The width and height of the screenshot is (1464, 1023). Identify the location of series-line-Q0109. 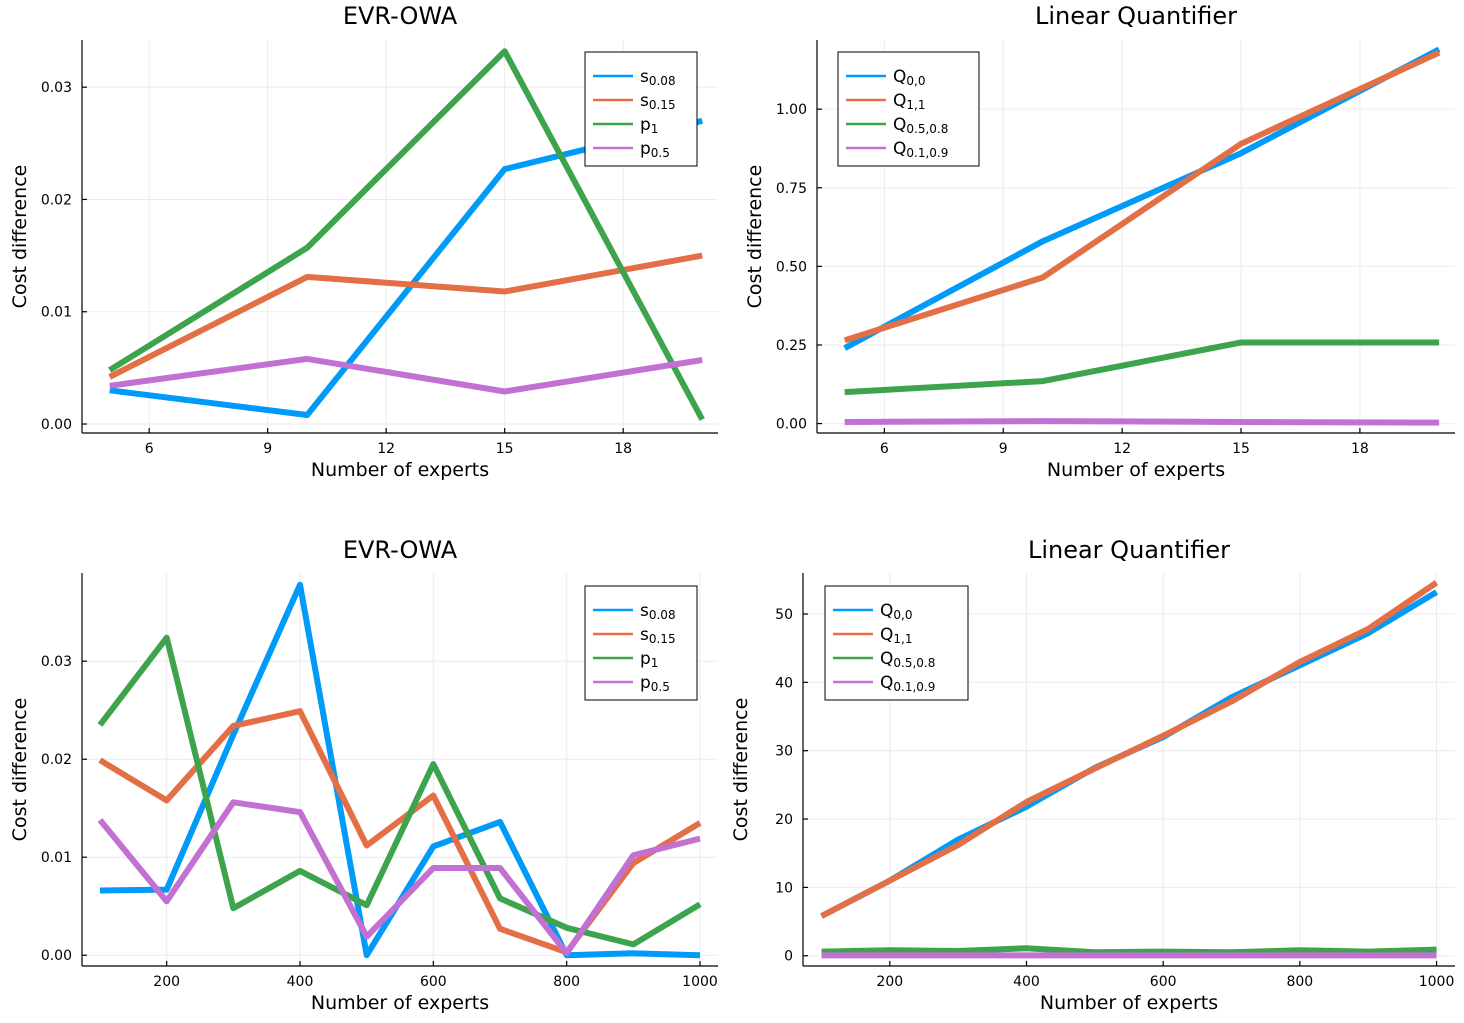
(1142, 422).